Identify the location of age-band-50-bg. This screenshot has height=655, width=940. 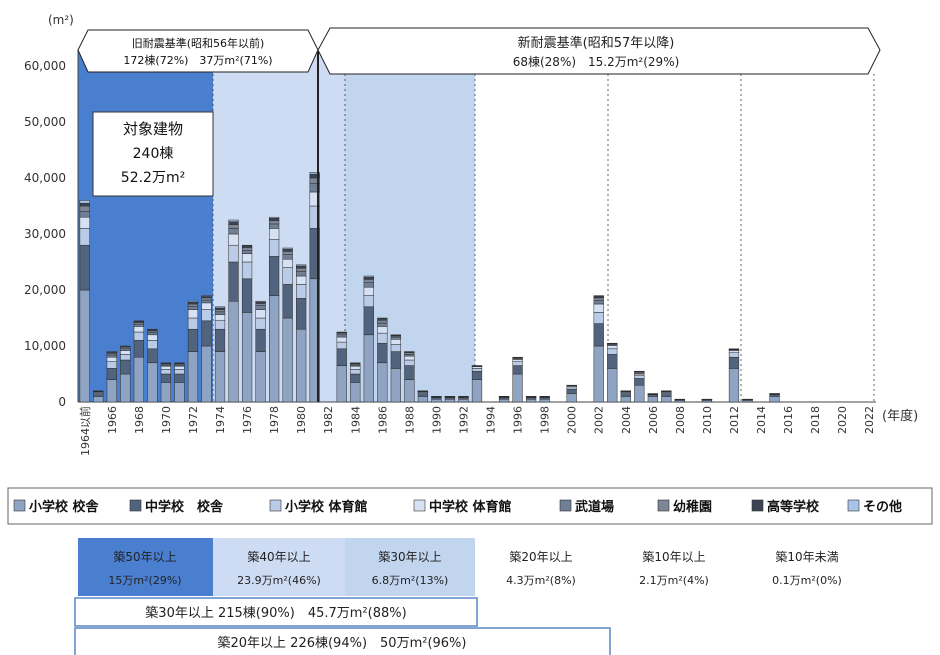
(145, 567).